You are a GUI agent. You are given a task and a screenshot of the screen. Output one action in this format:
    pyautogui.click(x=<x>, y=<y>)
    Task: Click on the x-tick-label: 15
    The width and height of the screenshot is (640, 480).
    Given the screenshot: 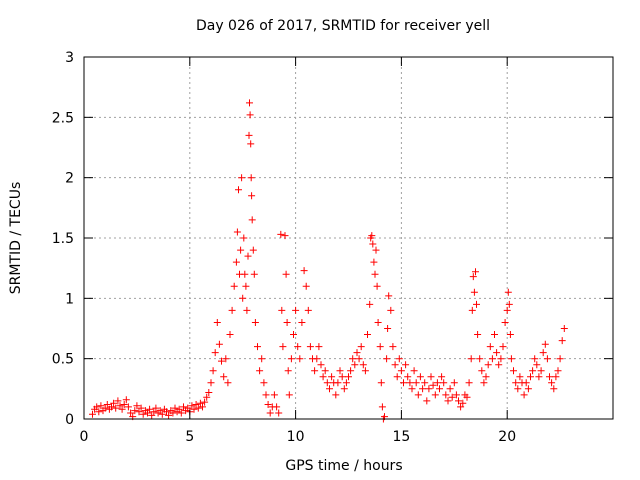 What is the action you would take?
    pyautogui.click(x=401, y=437)
    